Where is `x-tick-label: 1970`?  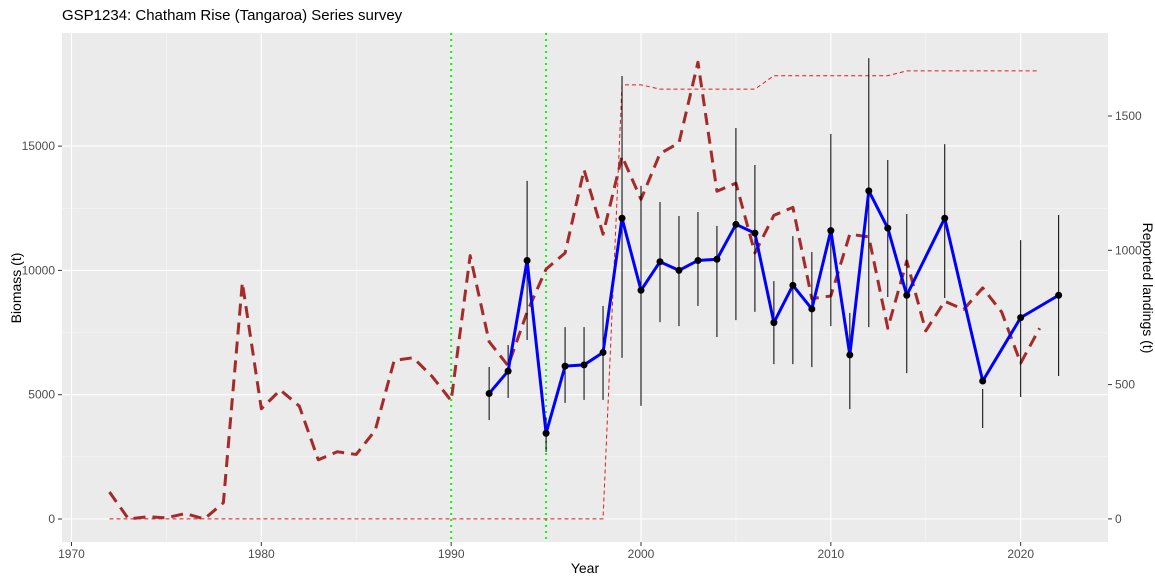
x-tick-label: 1970 is located at coordinates (71, 554).